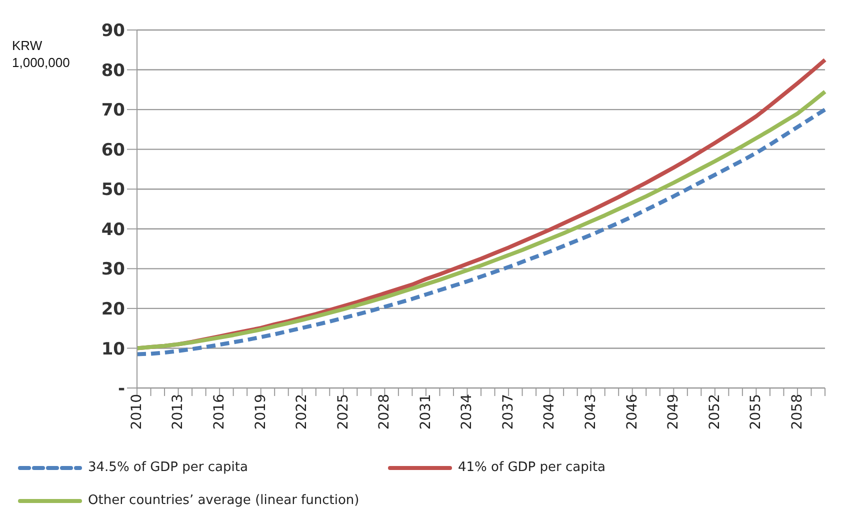 The image size is (853, 516). I want to click on x-tick-label: 2019, so click(260, 412).